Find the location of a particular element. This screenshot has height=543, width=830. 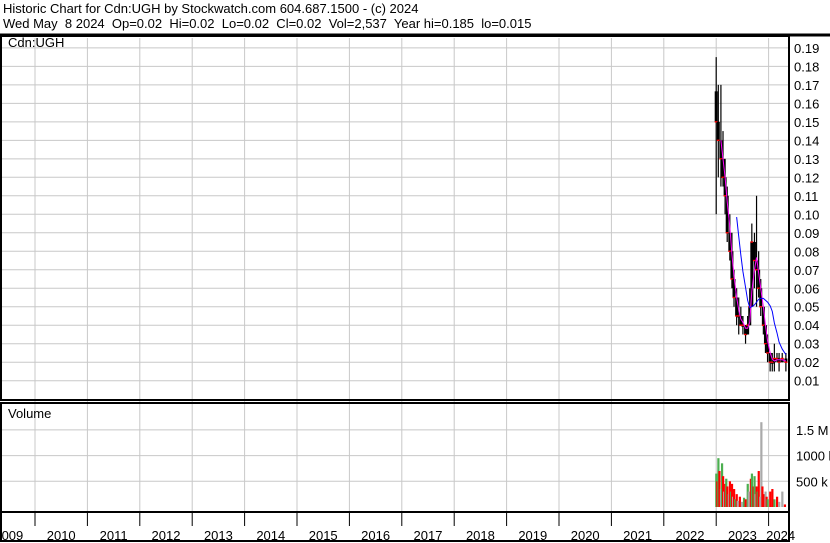

volume-tick-label: 500 k is located at coordinates (812, 481).